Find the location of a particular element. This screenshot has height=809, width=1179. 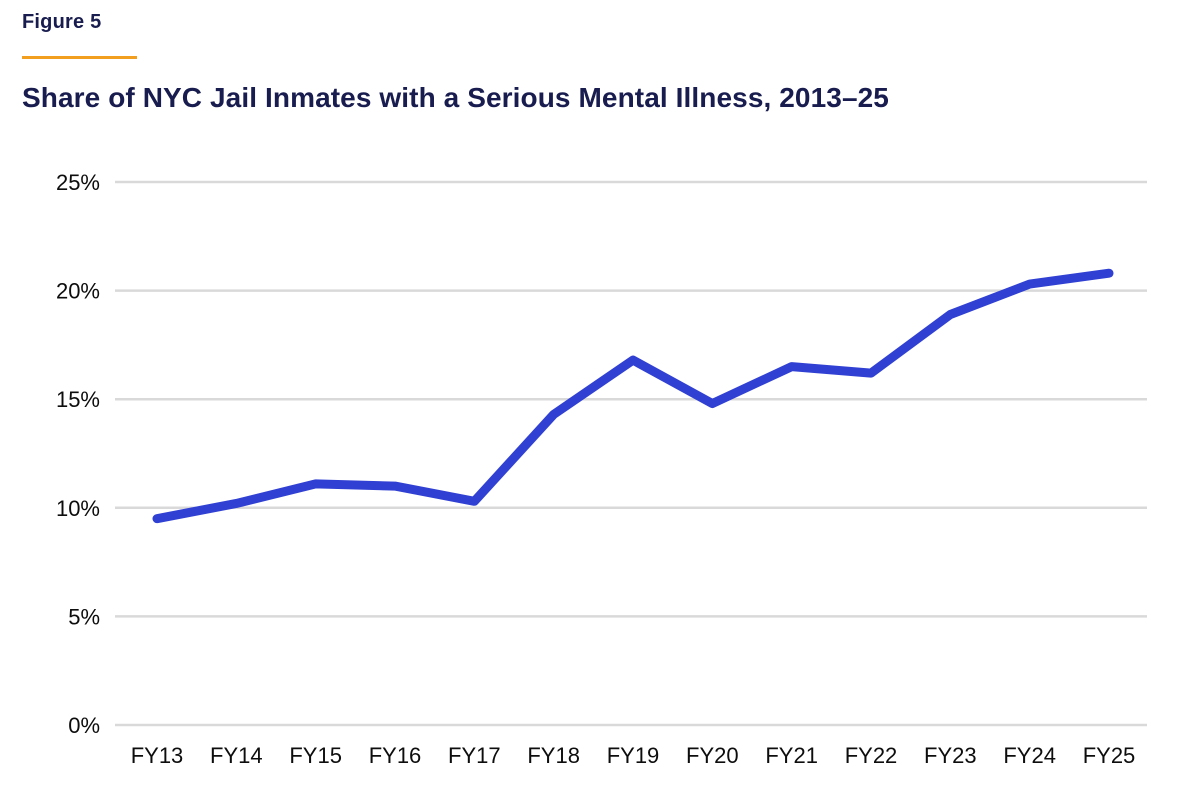

figure-label: Figure 5 is located at coordinates (62, 22).